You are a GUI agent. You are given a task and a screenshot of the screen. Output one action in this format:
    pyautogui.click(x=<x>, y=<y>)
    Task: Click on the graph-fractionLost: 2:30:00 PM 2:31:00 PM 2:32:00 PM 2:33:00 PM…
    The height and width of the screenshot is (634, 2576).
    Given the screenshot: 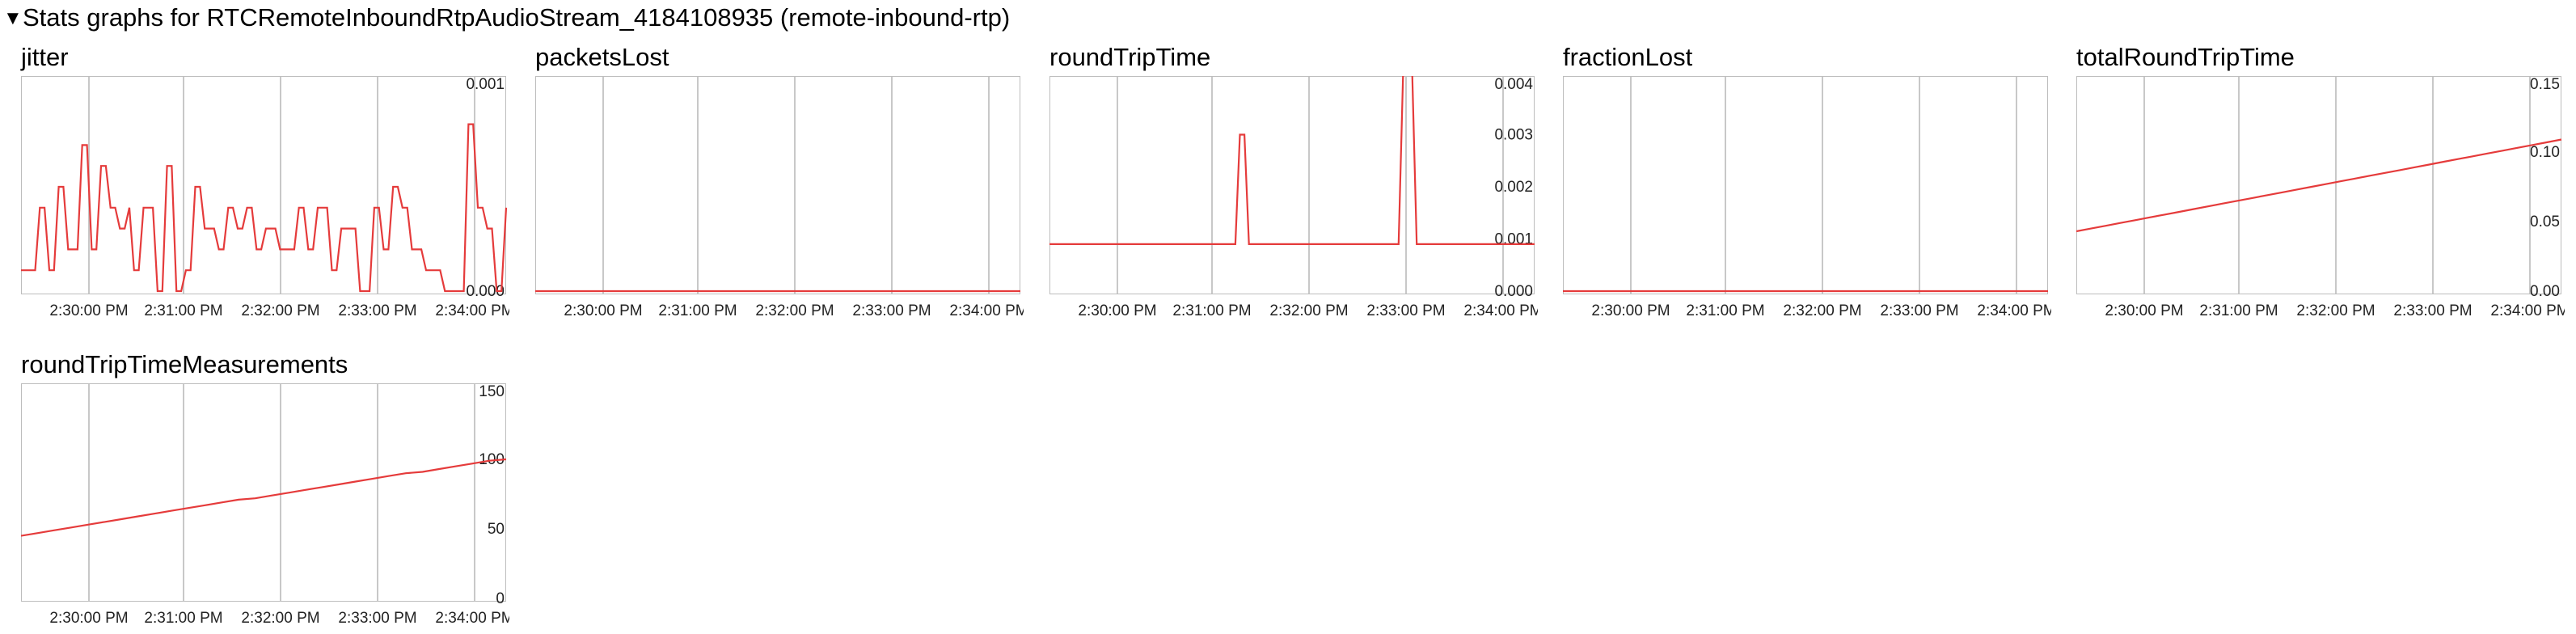 What is the action you would take?
    pyautogui.click(x=1807, y=197)
    